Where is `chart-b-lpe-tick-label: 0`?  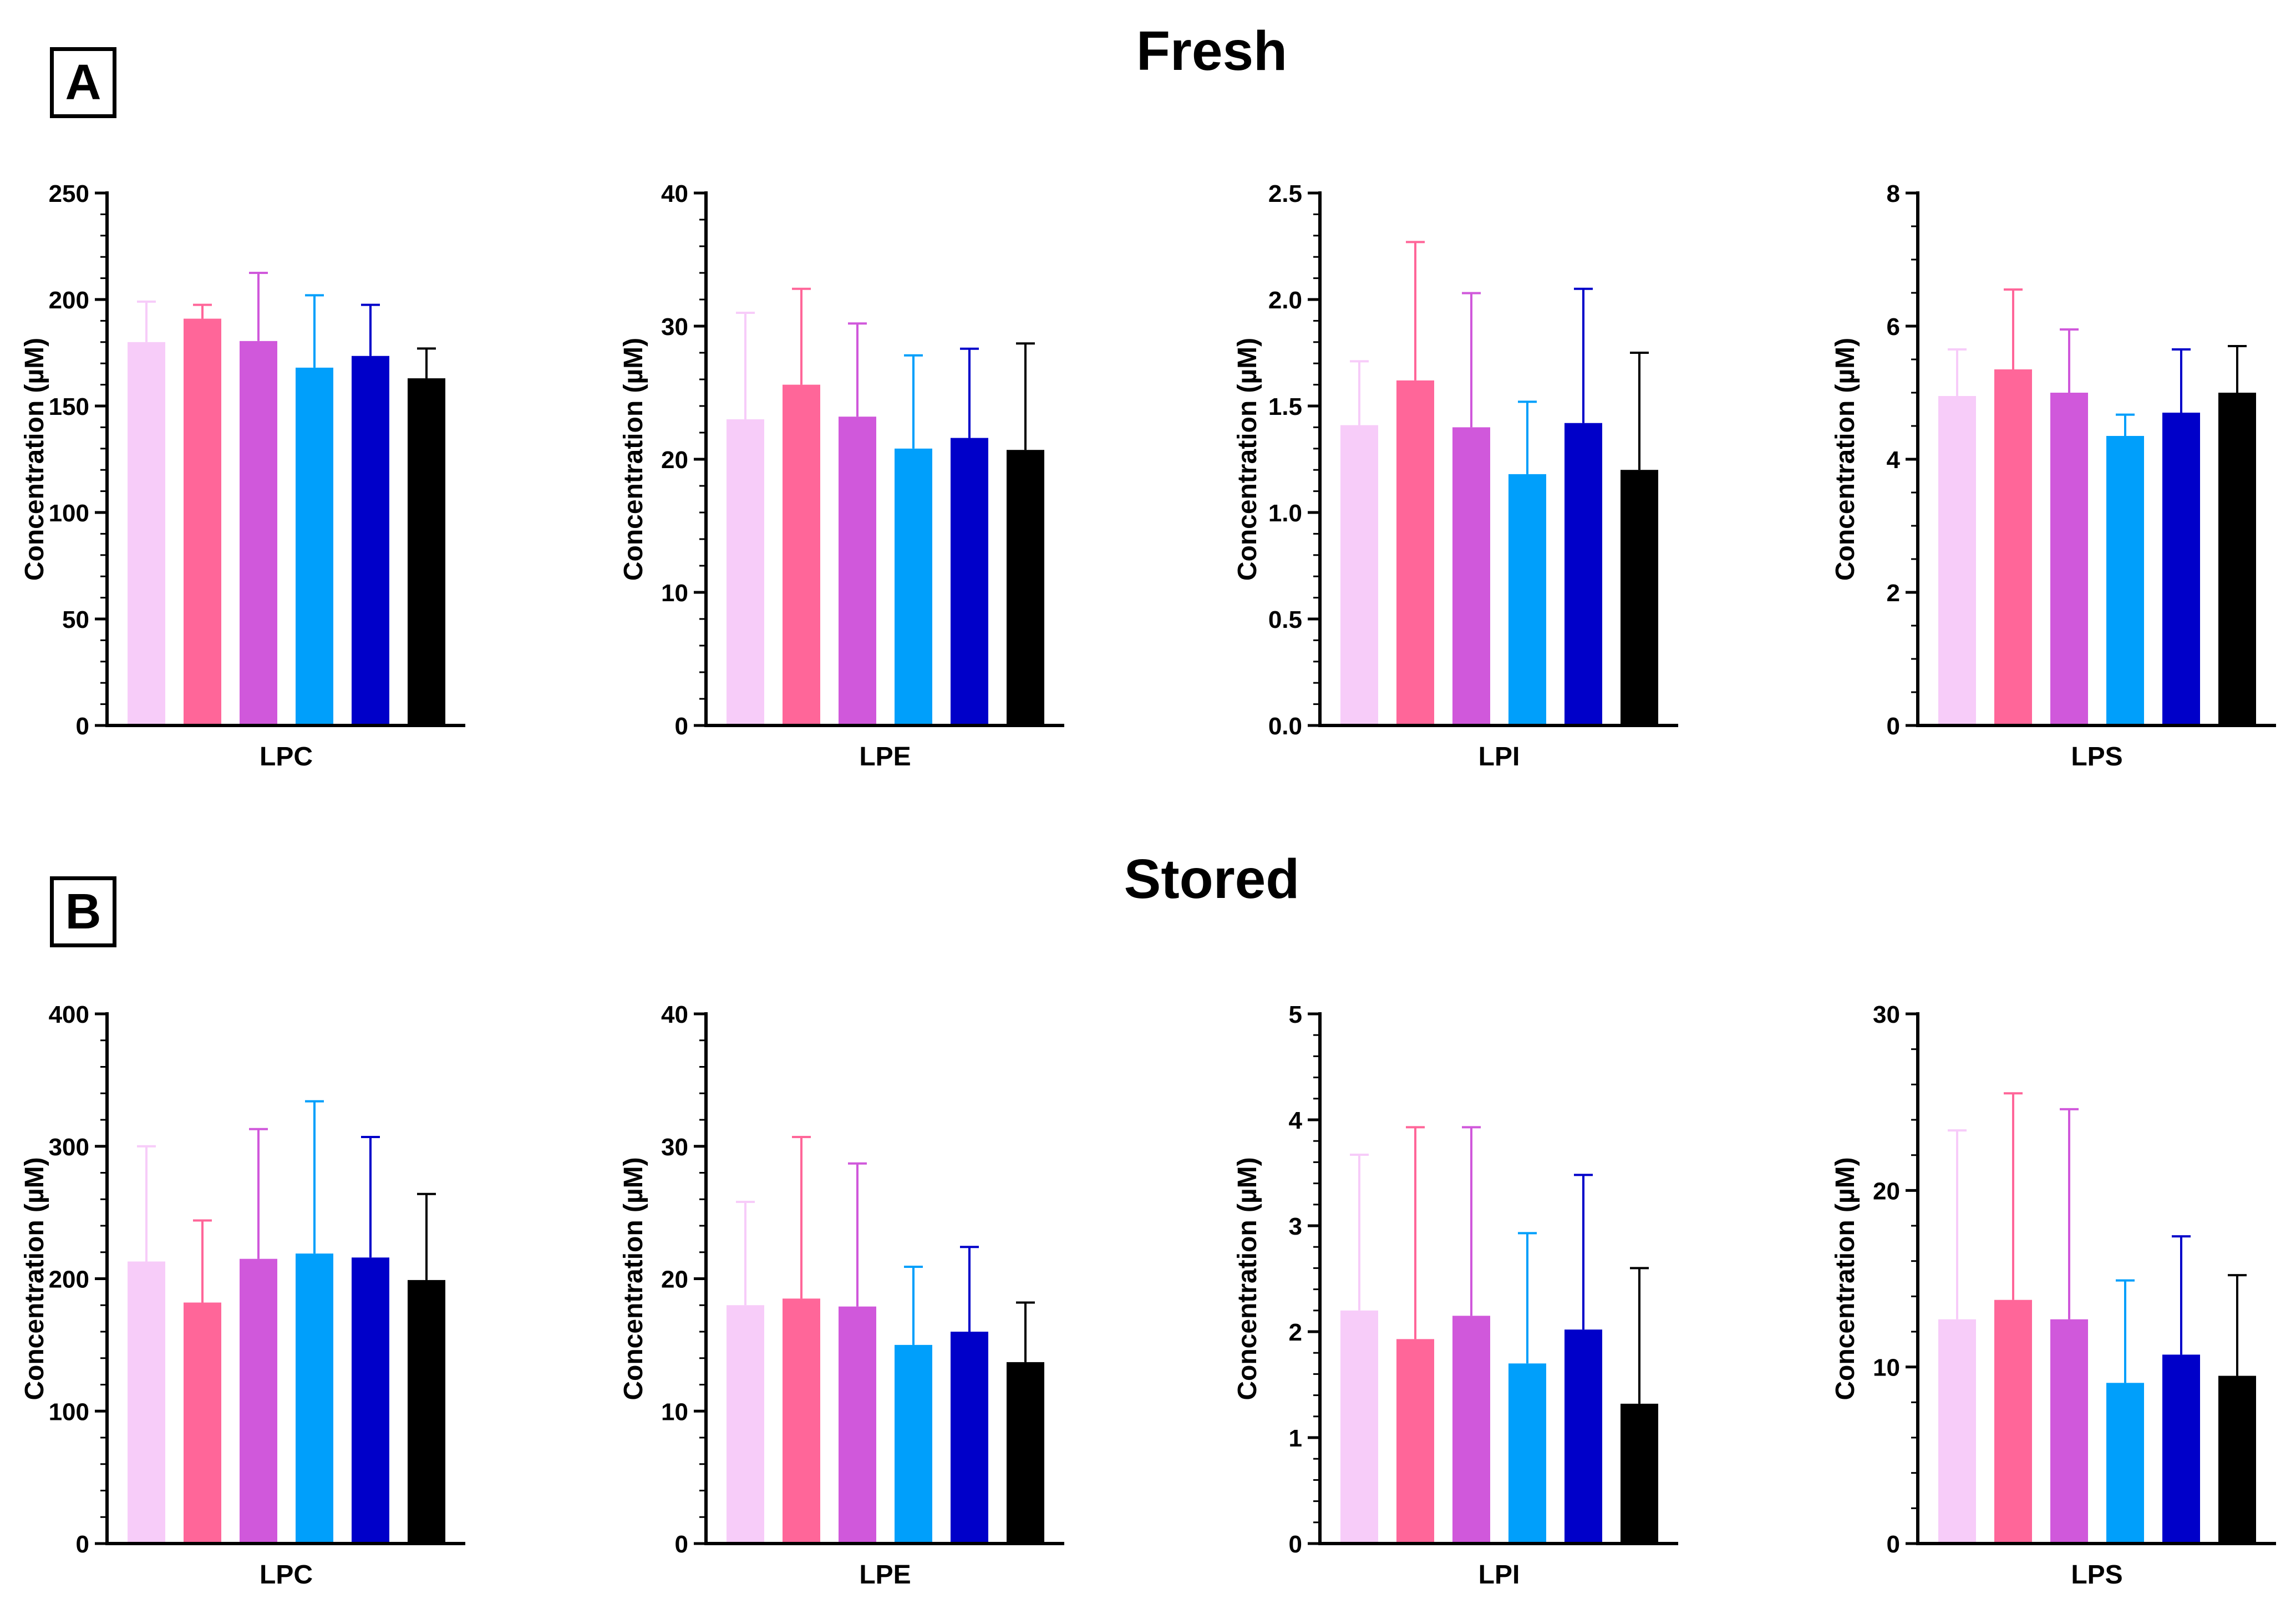 chart-b-lpe-tick-label: 0 is located at coordinates (681, 1544).